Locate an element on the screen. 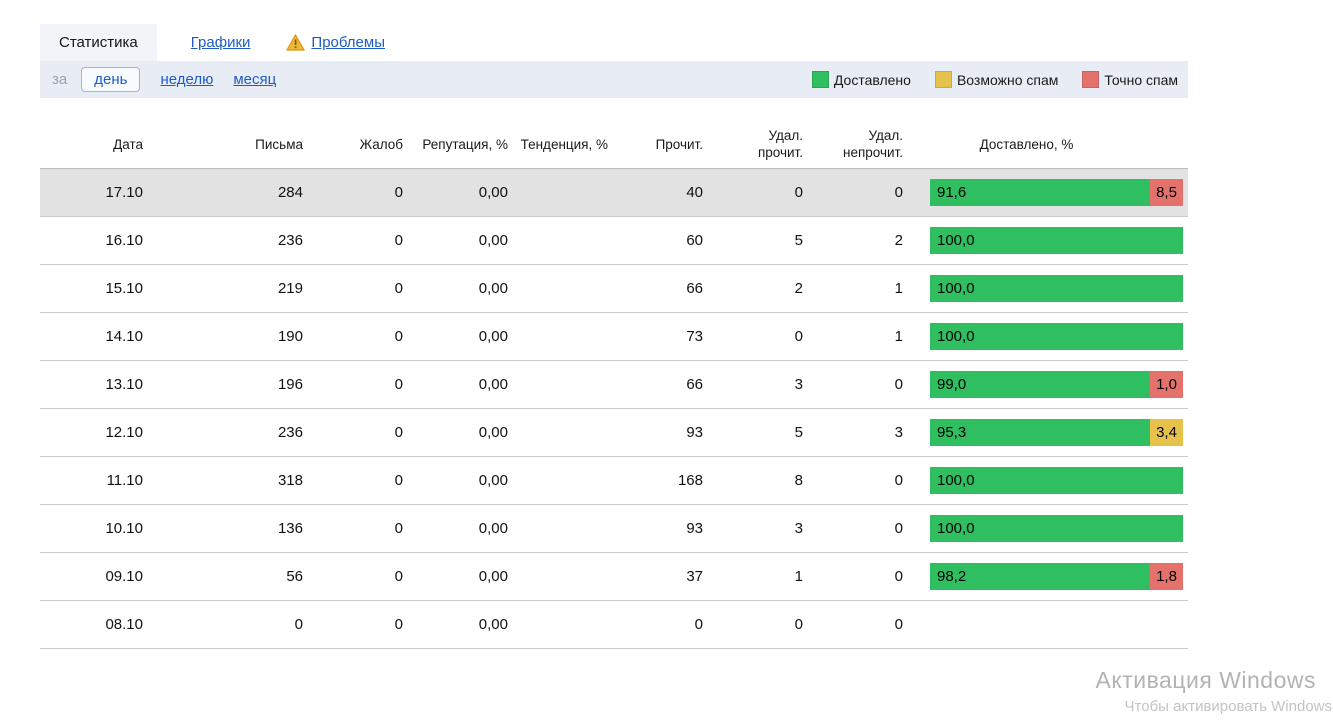 The image size is (1333, 722). table-cell: 15.10 is located at coordinates (124, 288).